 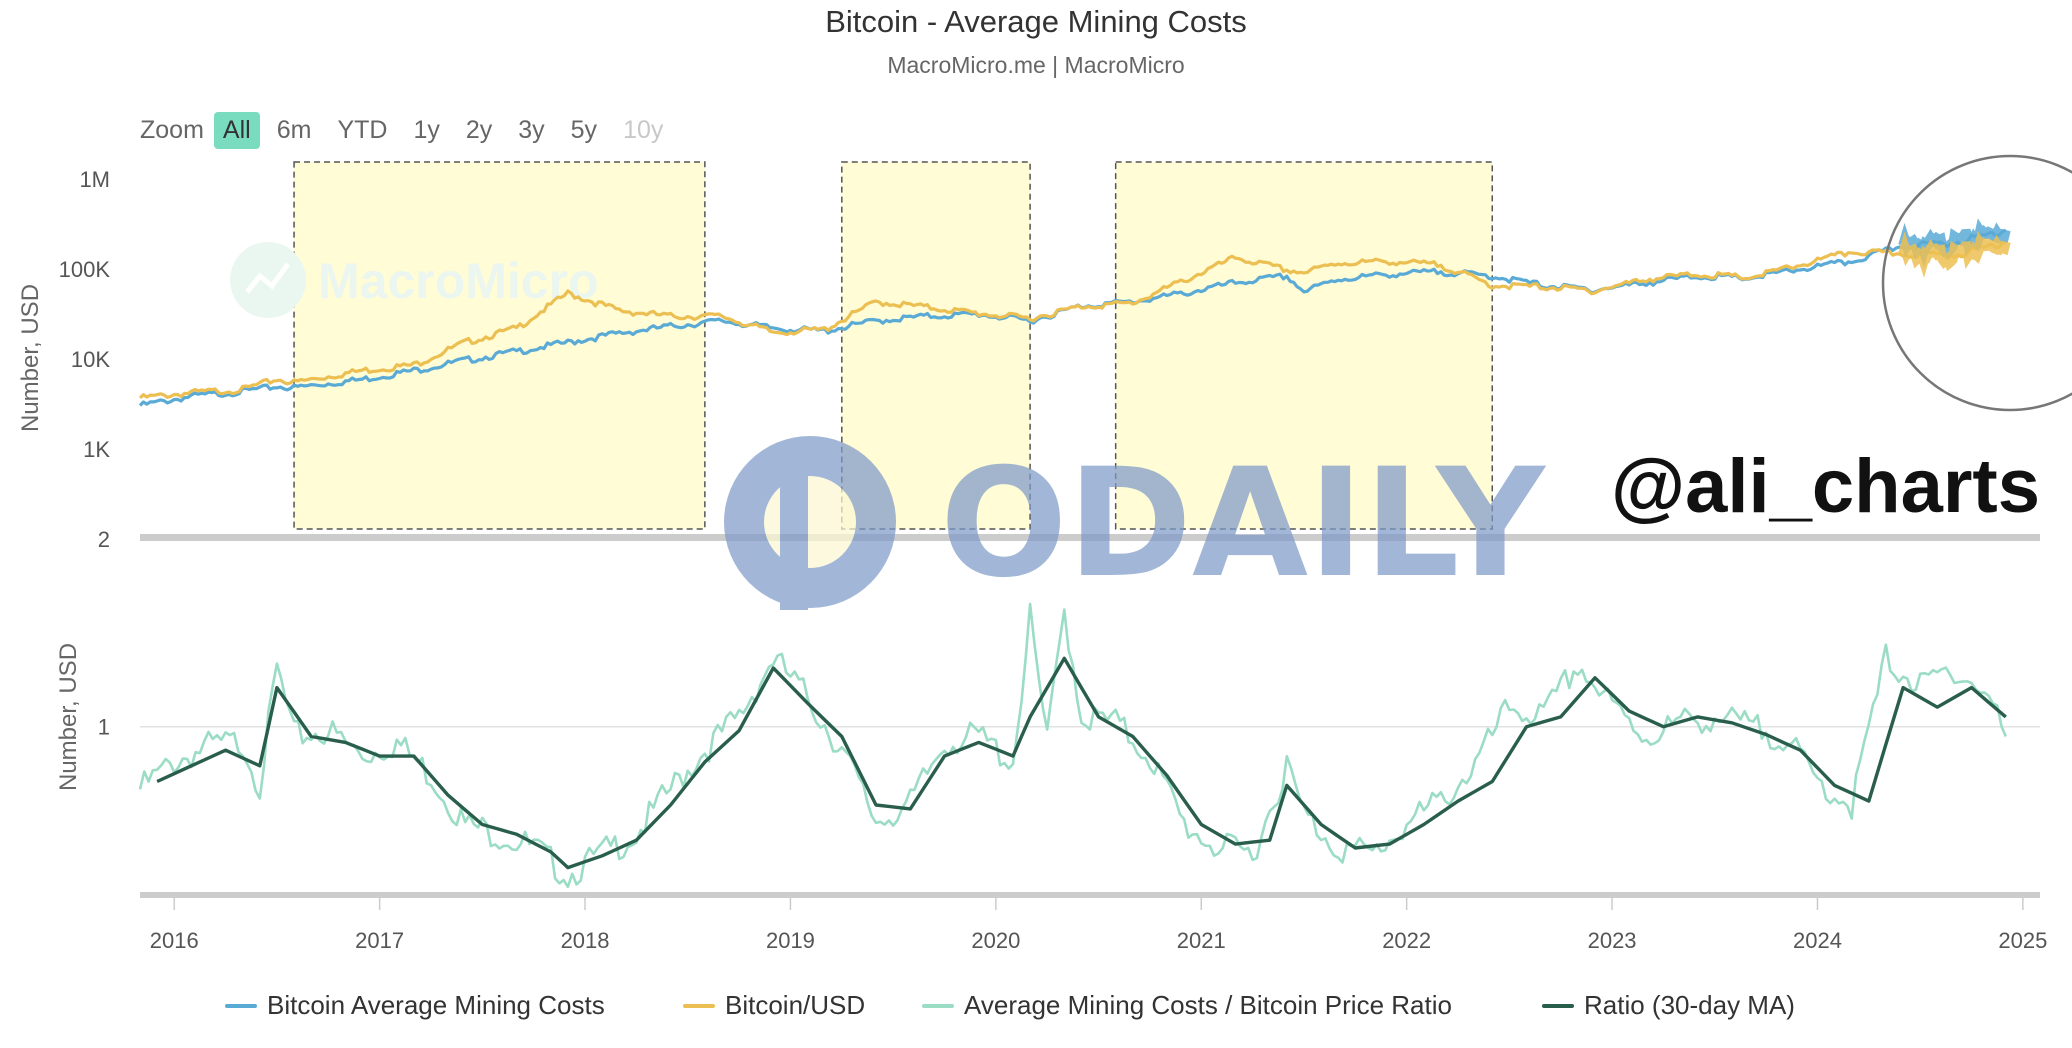 I want to click on x-tick-label: 2023, so click(x=1612, y=940).